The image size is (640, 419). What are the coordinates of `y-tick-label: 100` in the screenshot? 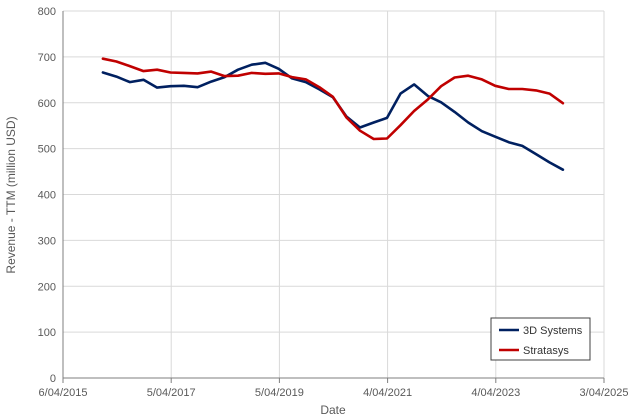 It's located at (47, 333).